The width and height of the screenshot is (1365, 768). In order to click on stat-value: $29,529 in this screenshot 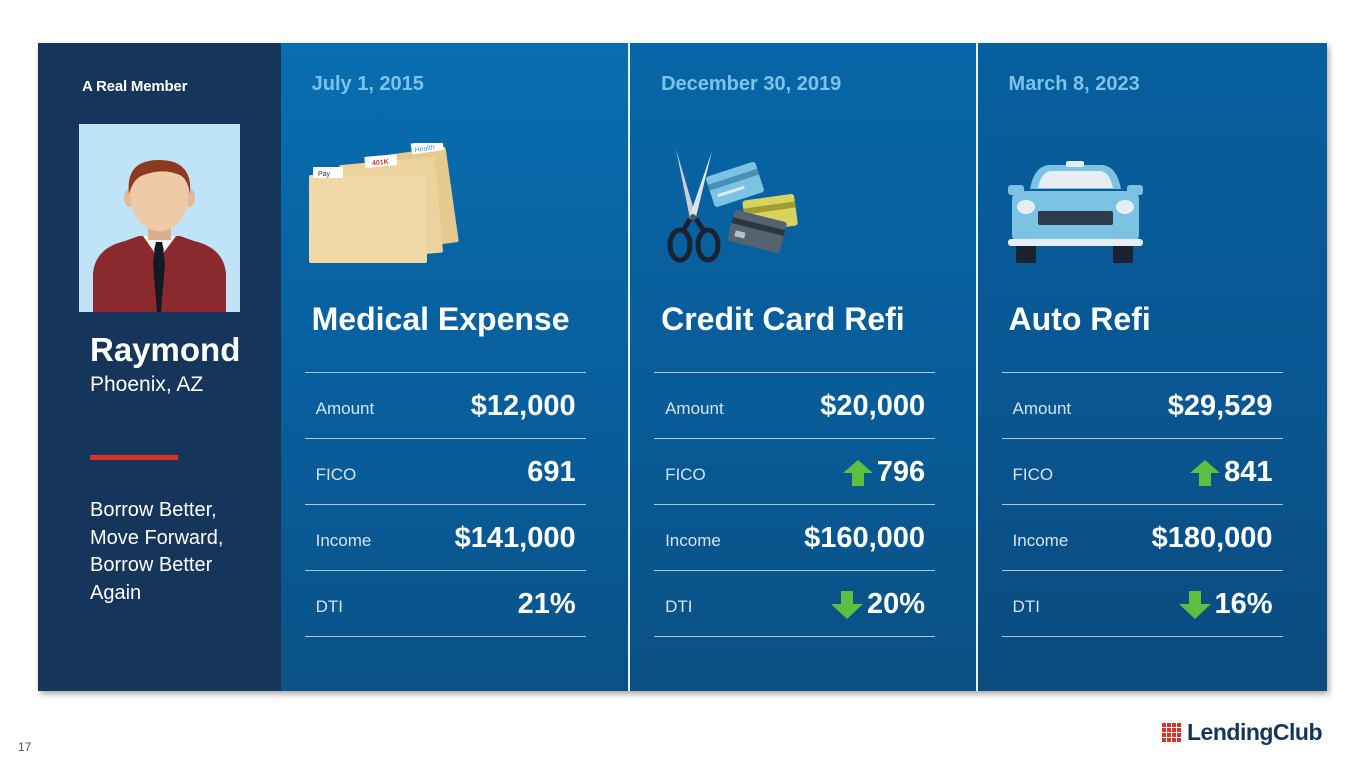, I will do `click(1220, 406)`.